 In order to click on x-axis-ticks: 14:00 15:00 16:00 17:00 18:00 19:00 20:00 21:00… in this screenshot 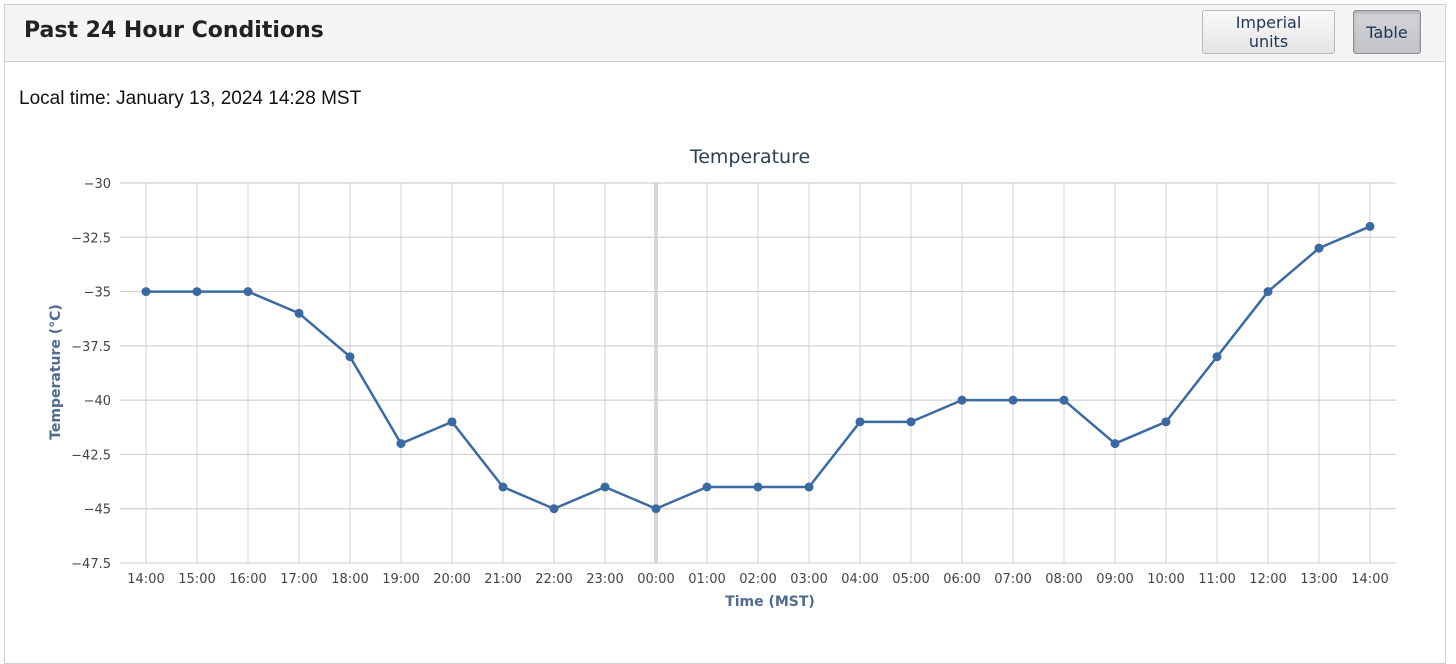, I will do `click(757, 579)`.